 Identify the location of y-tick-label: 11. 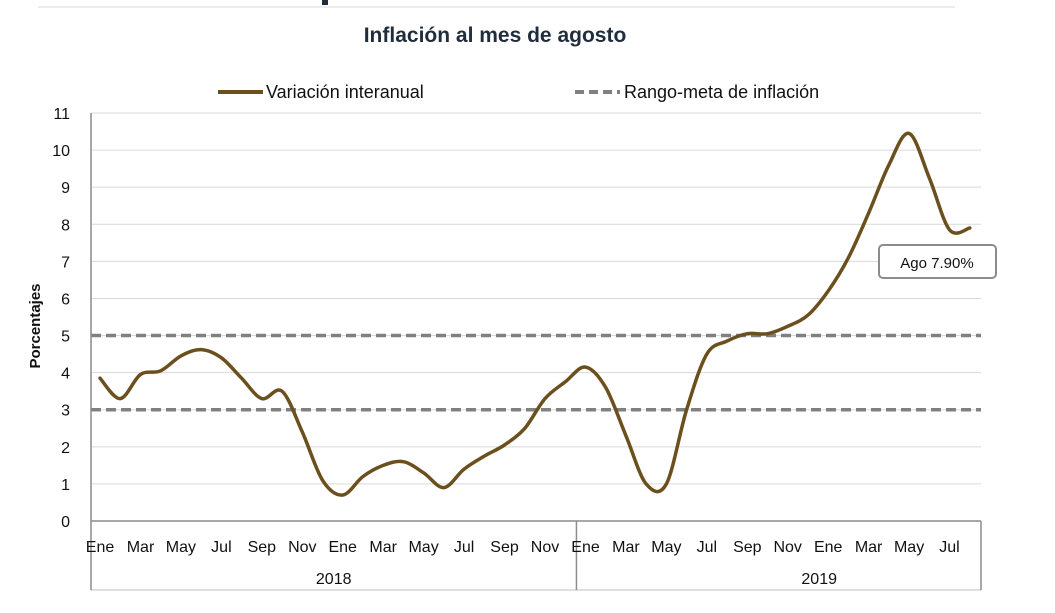
(61, 114).